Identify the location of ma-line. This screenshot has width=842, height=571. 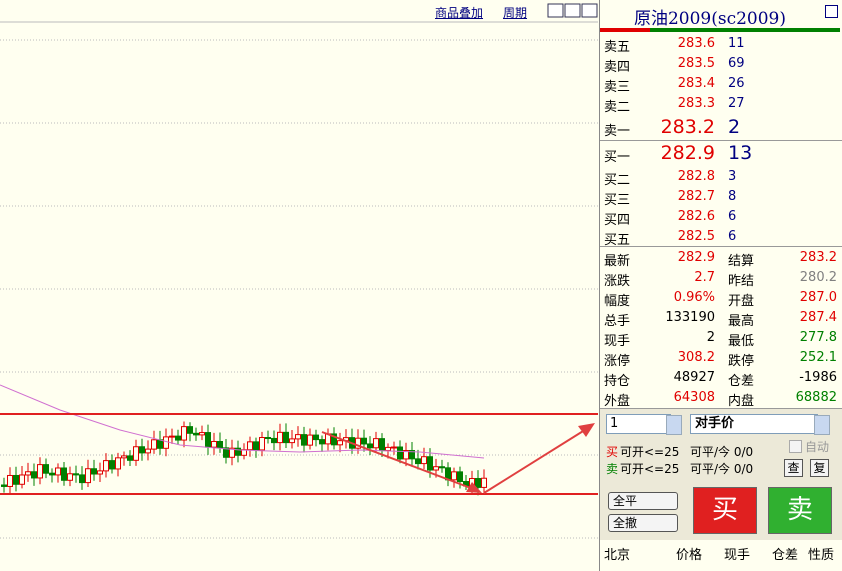
(242, 421).